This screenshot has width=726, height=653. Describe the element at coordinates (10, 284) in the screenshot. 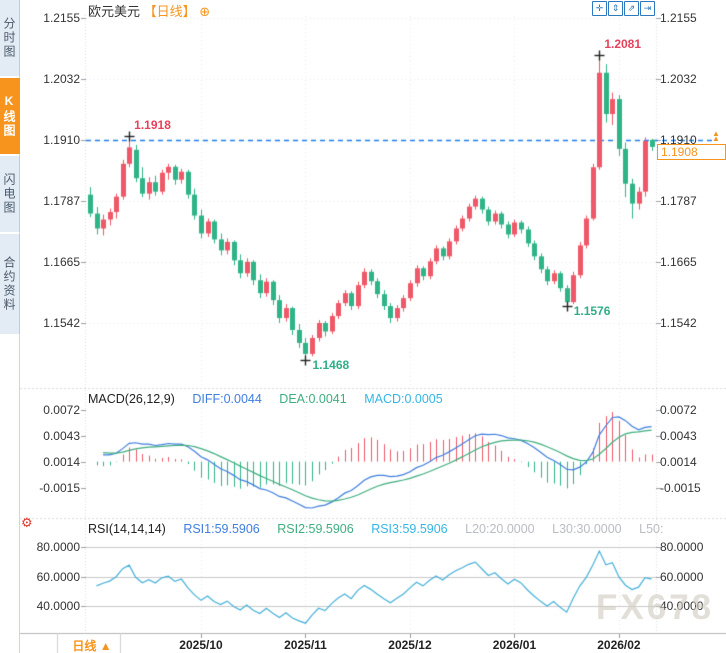

I see `sidebar-tab-4: 合约资料` at that location.